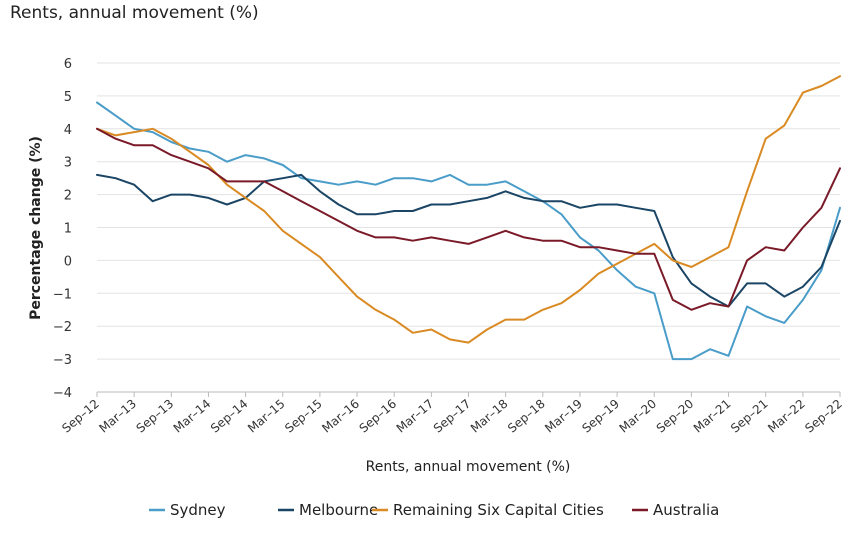 Image resolution: width=865 pixels, height=543 pixels. What do you see at coordinates (498, 510) in the screenshot?
I see `legend-label: Remaining Six Capital Cities` at bounding box center [498, 510].